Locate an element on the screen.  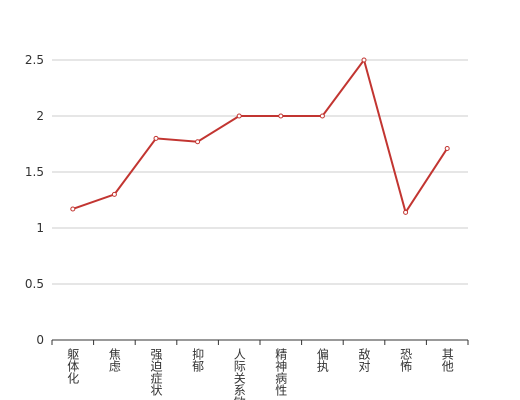
y-tick-label: 2 is located at coordinates (40, 116).